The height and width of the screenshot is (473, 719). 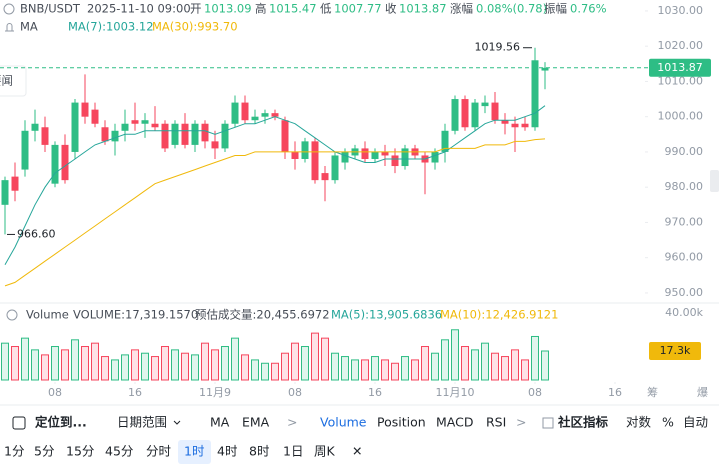 What do you see at coordinates (639, 422) in the screenshot?
I see `toolbar-item: 对数` at bounding box center [639, 422].